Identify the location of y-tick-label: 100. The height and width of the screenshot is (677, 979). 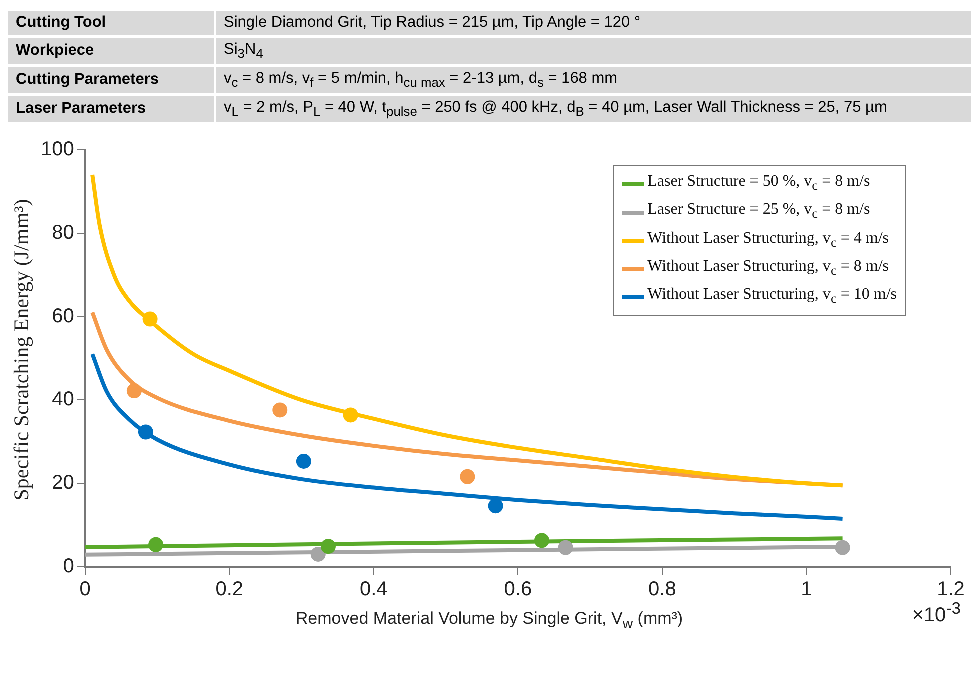
(57, 149).